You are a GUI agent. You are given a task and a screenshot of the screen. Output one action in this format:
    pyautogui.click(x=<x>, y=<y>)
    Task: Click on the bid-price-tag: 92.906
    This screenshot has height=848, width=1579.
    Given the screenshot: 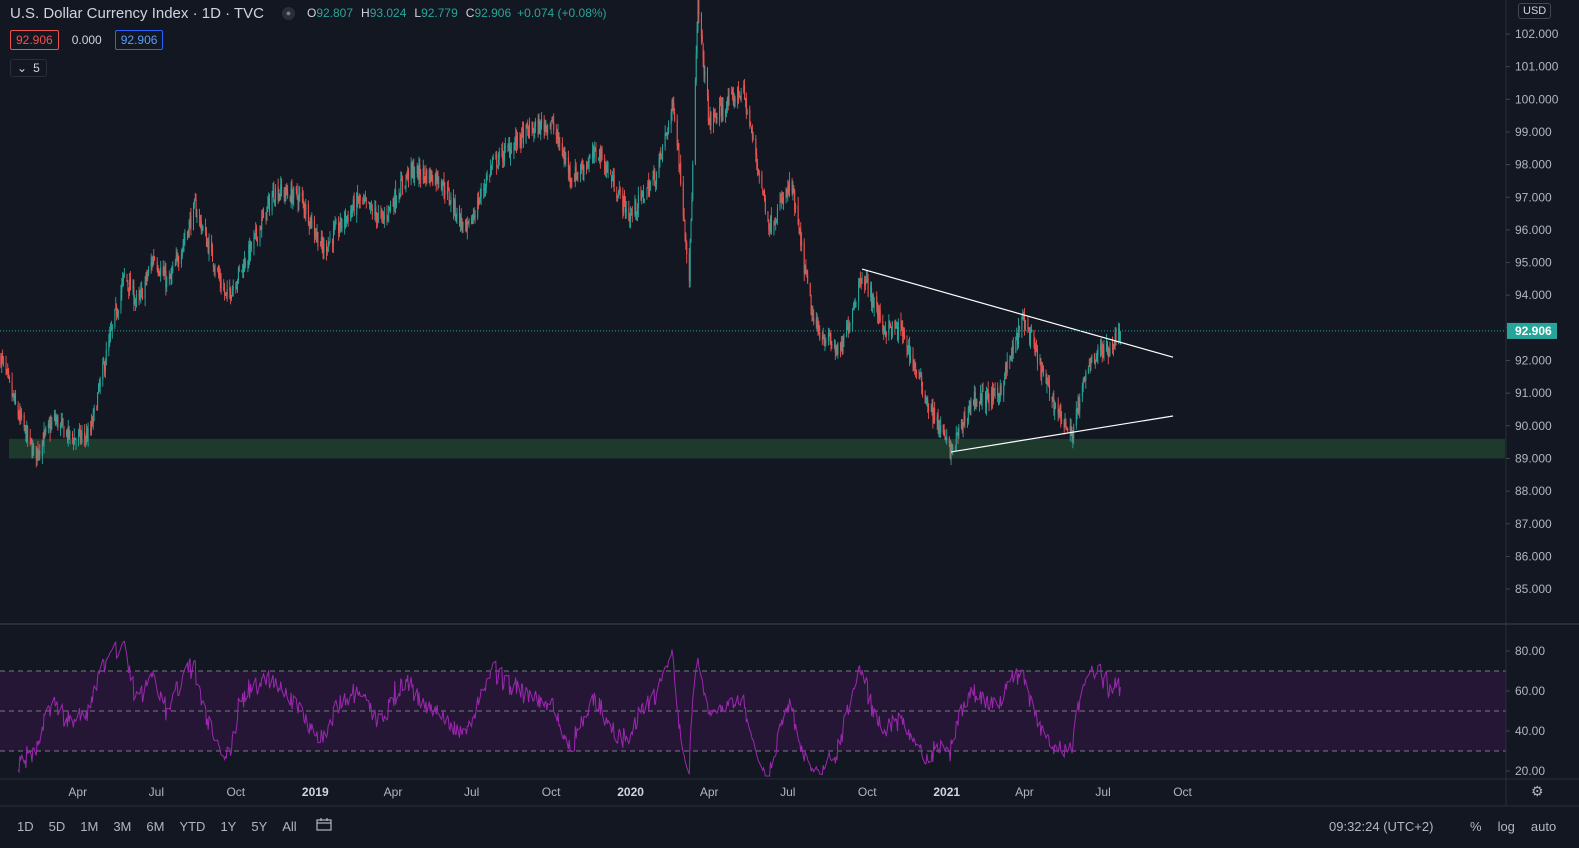 What is the action you would take?
    pyautogui.click(x=34, y=40)
    